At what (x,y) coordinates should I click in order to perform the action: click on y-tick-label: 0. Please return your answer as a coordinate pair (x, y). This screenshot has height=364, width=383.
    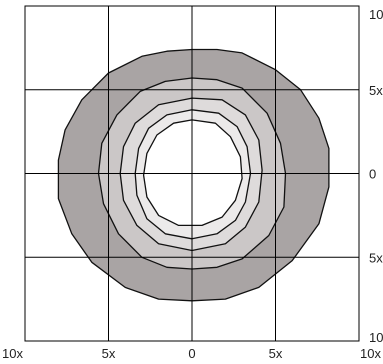
    Looking at the image, I should click on (372, 174).